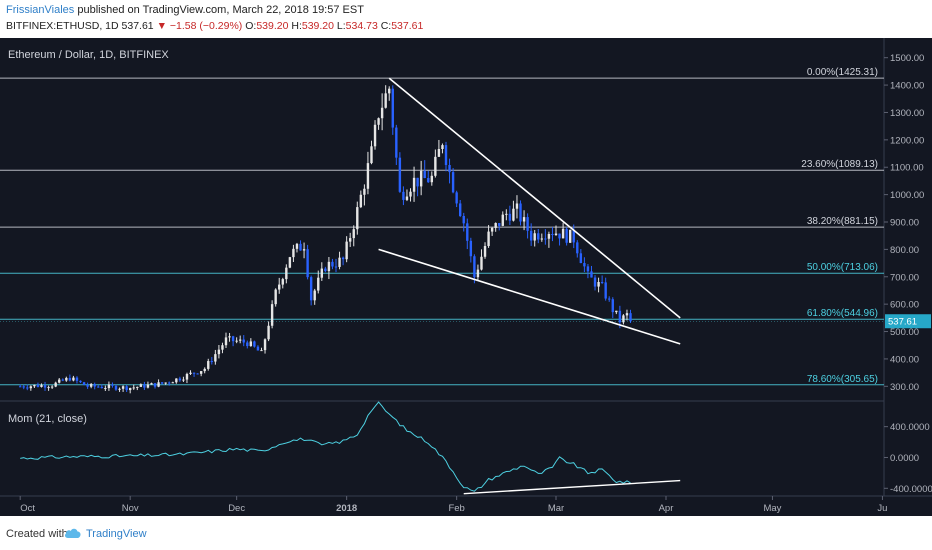  What do you see at coordinates (296, 26) in the screenshot?
I see `high-label: H:` at bounding box center [296, 26].